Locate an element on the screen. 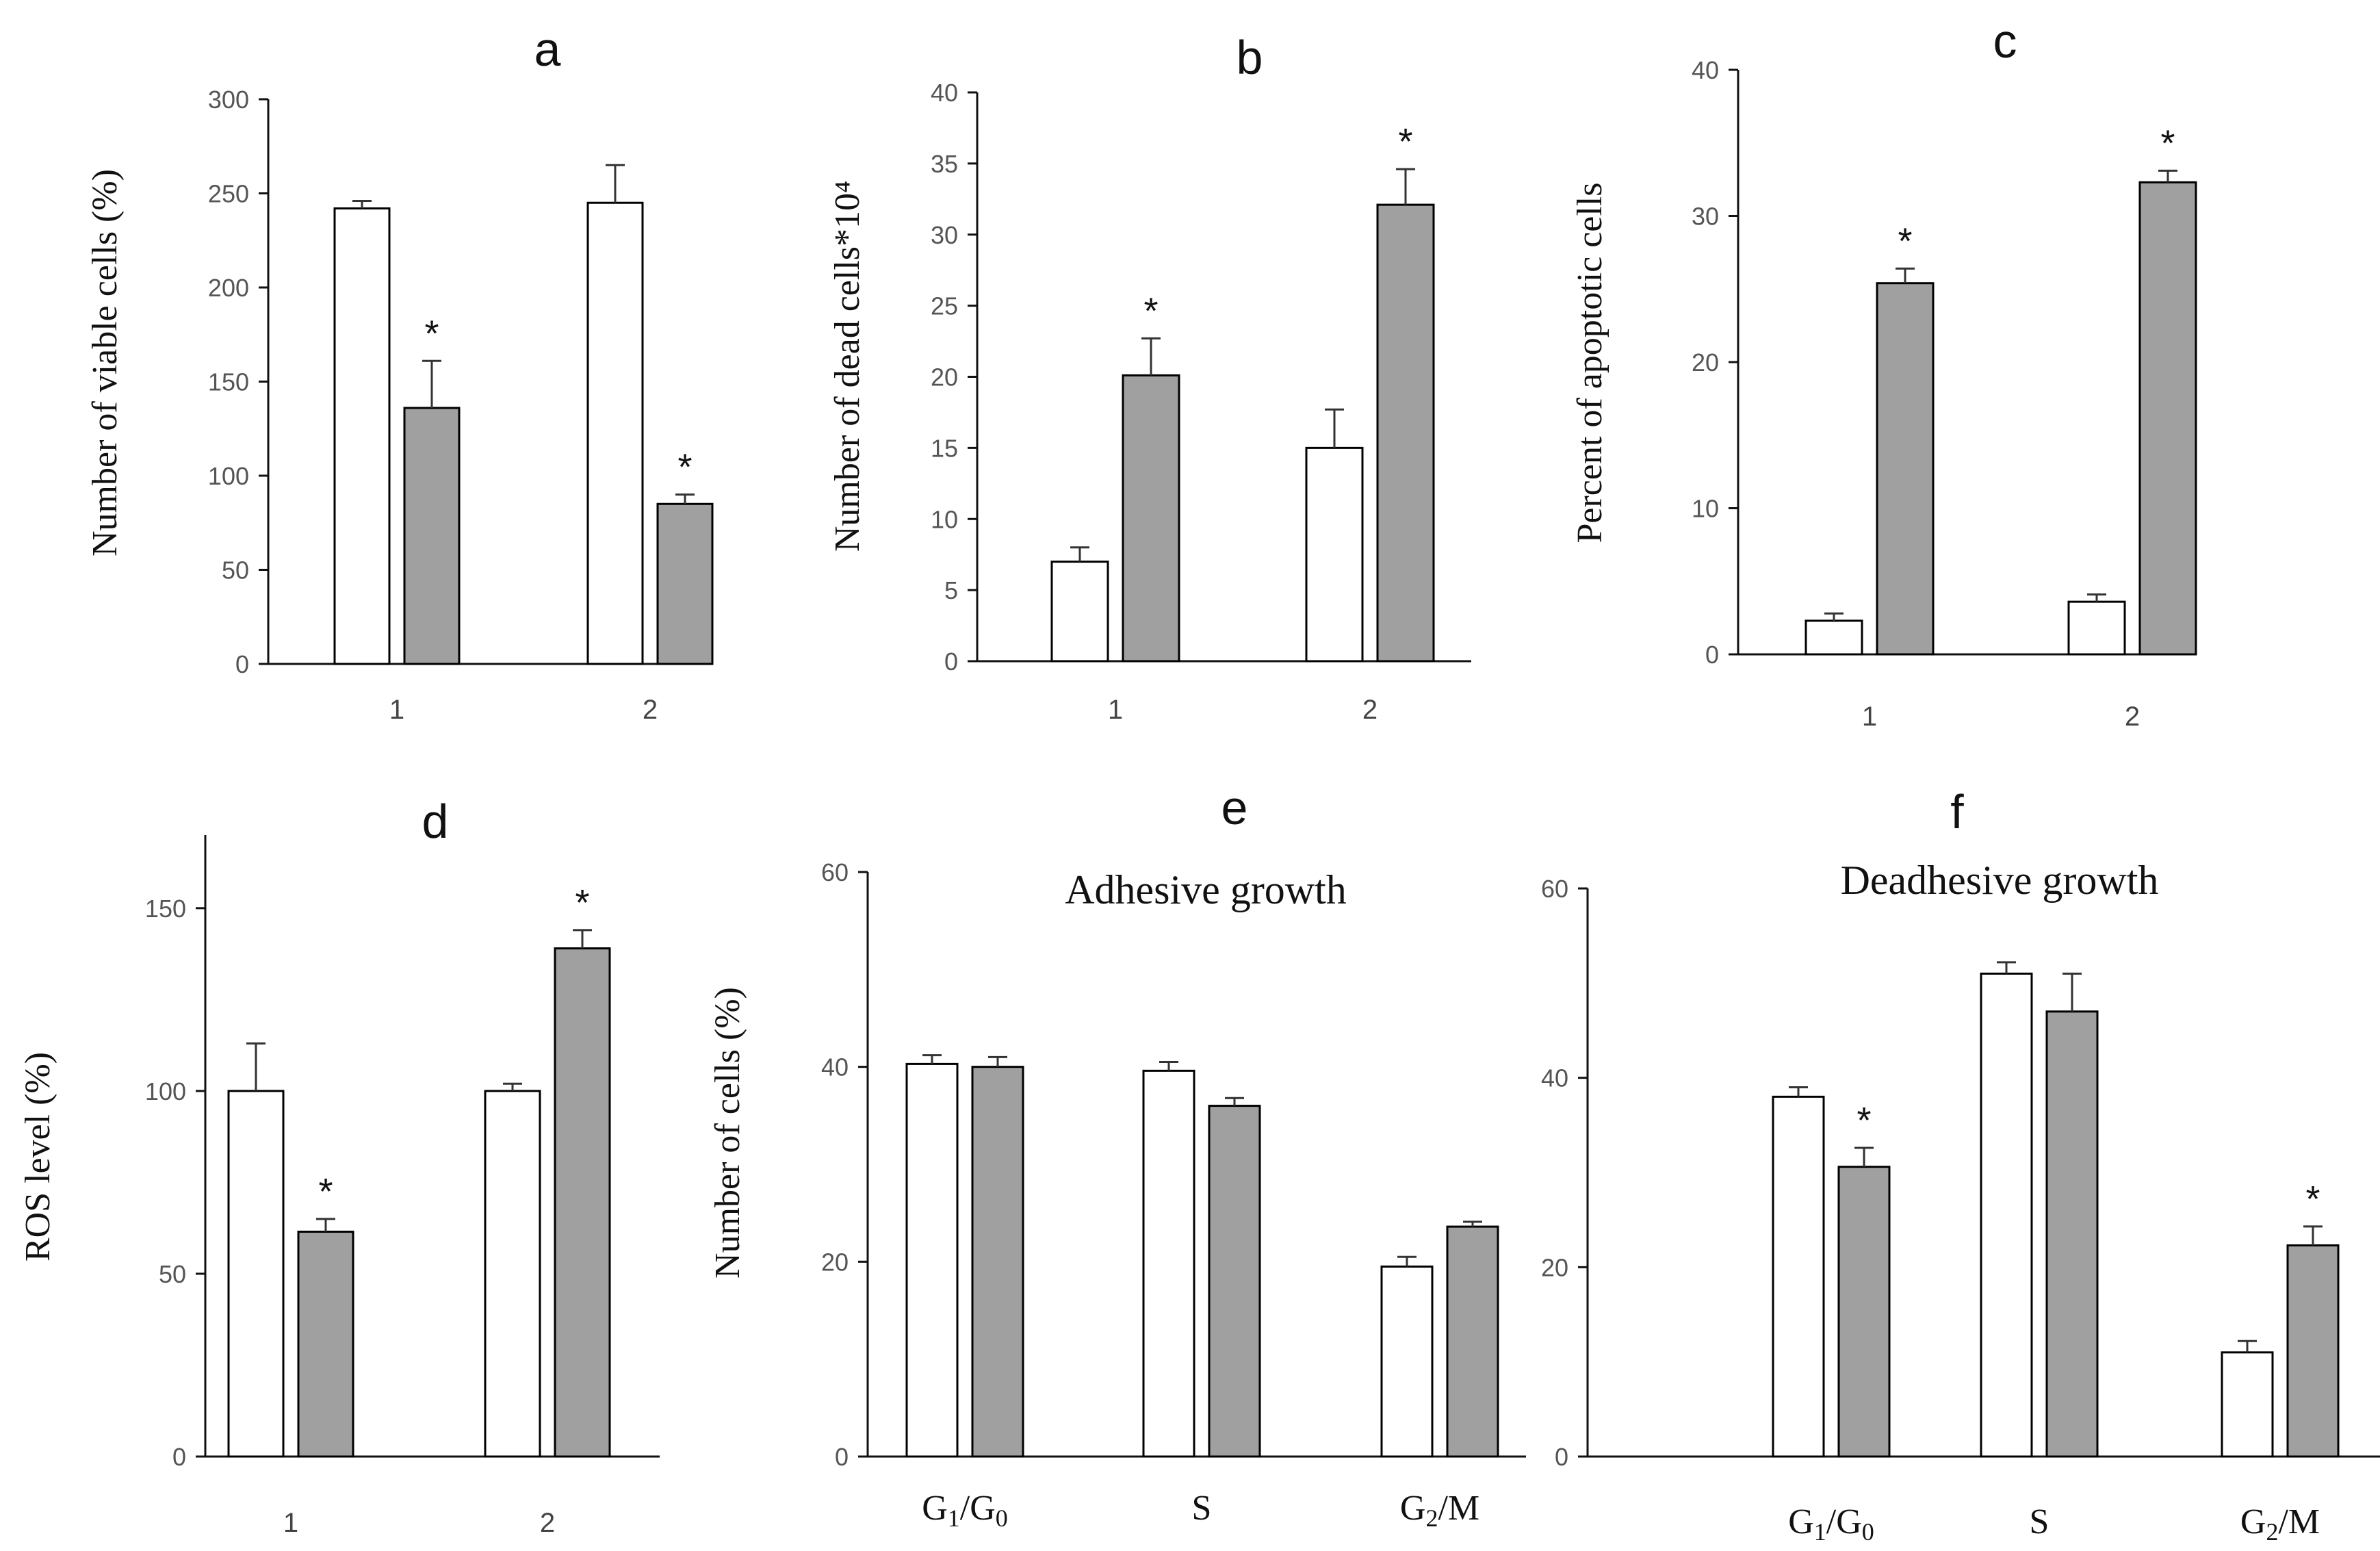 The width and height of the screenshot is (2380, 1551). panel-a-ytick-label: 200 is located at coordinates (228, 288).